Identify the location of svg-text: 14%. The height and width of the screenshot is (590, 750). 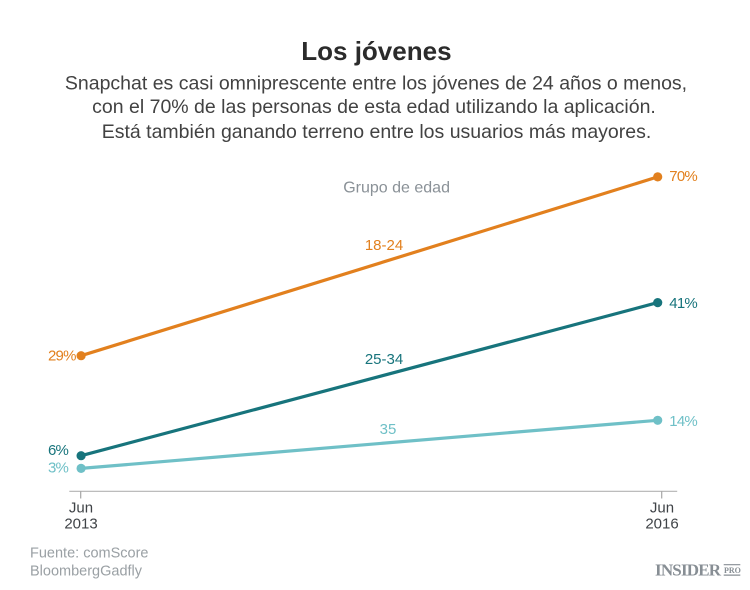
(683, 421).